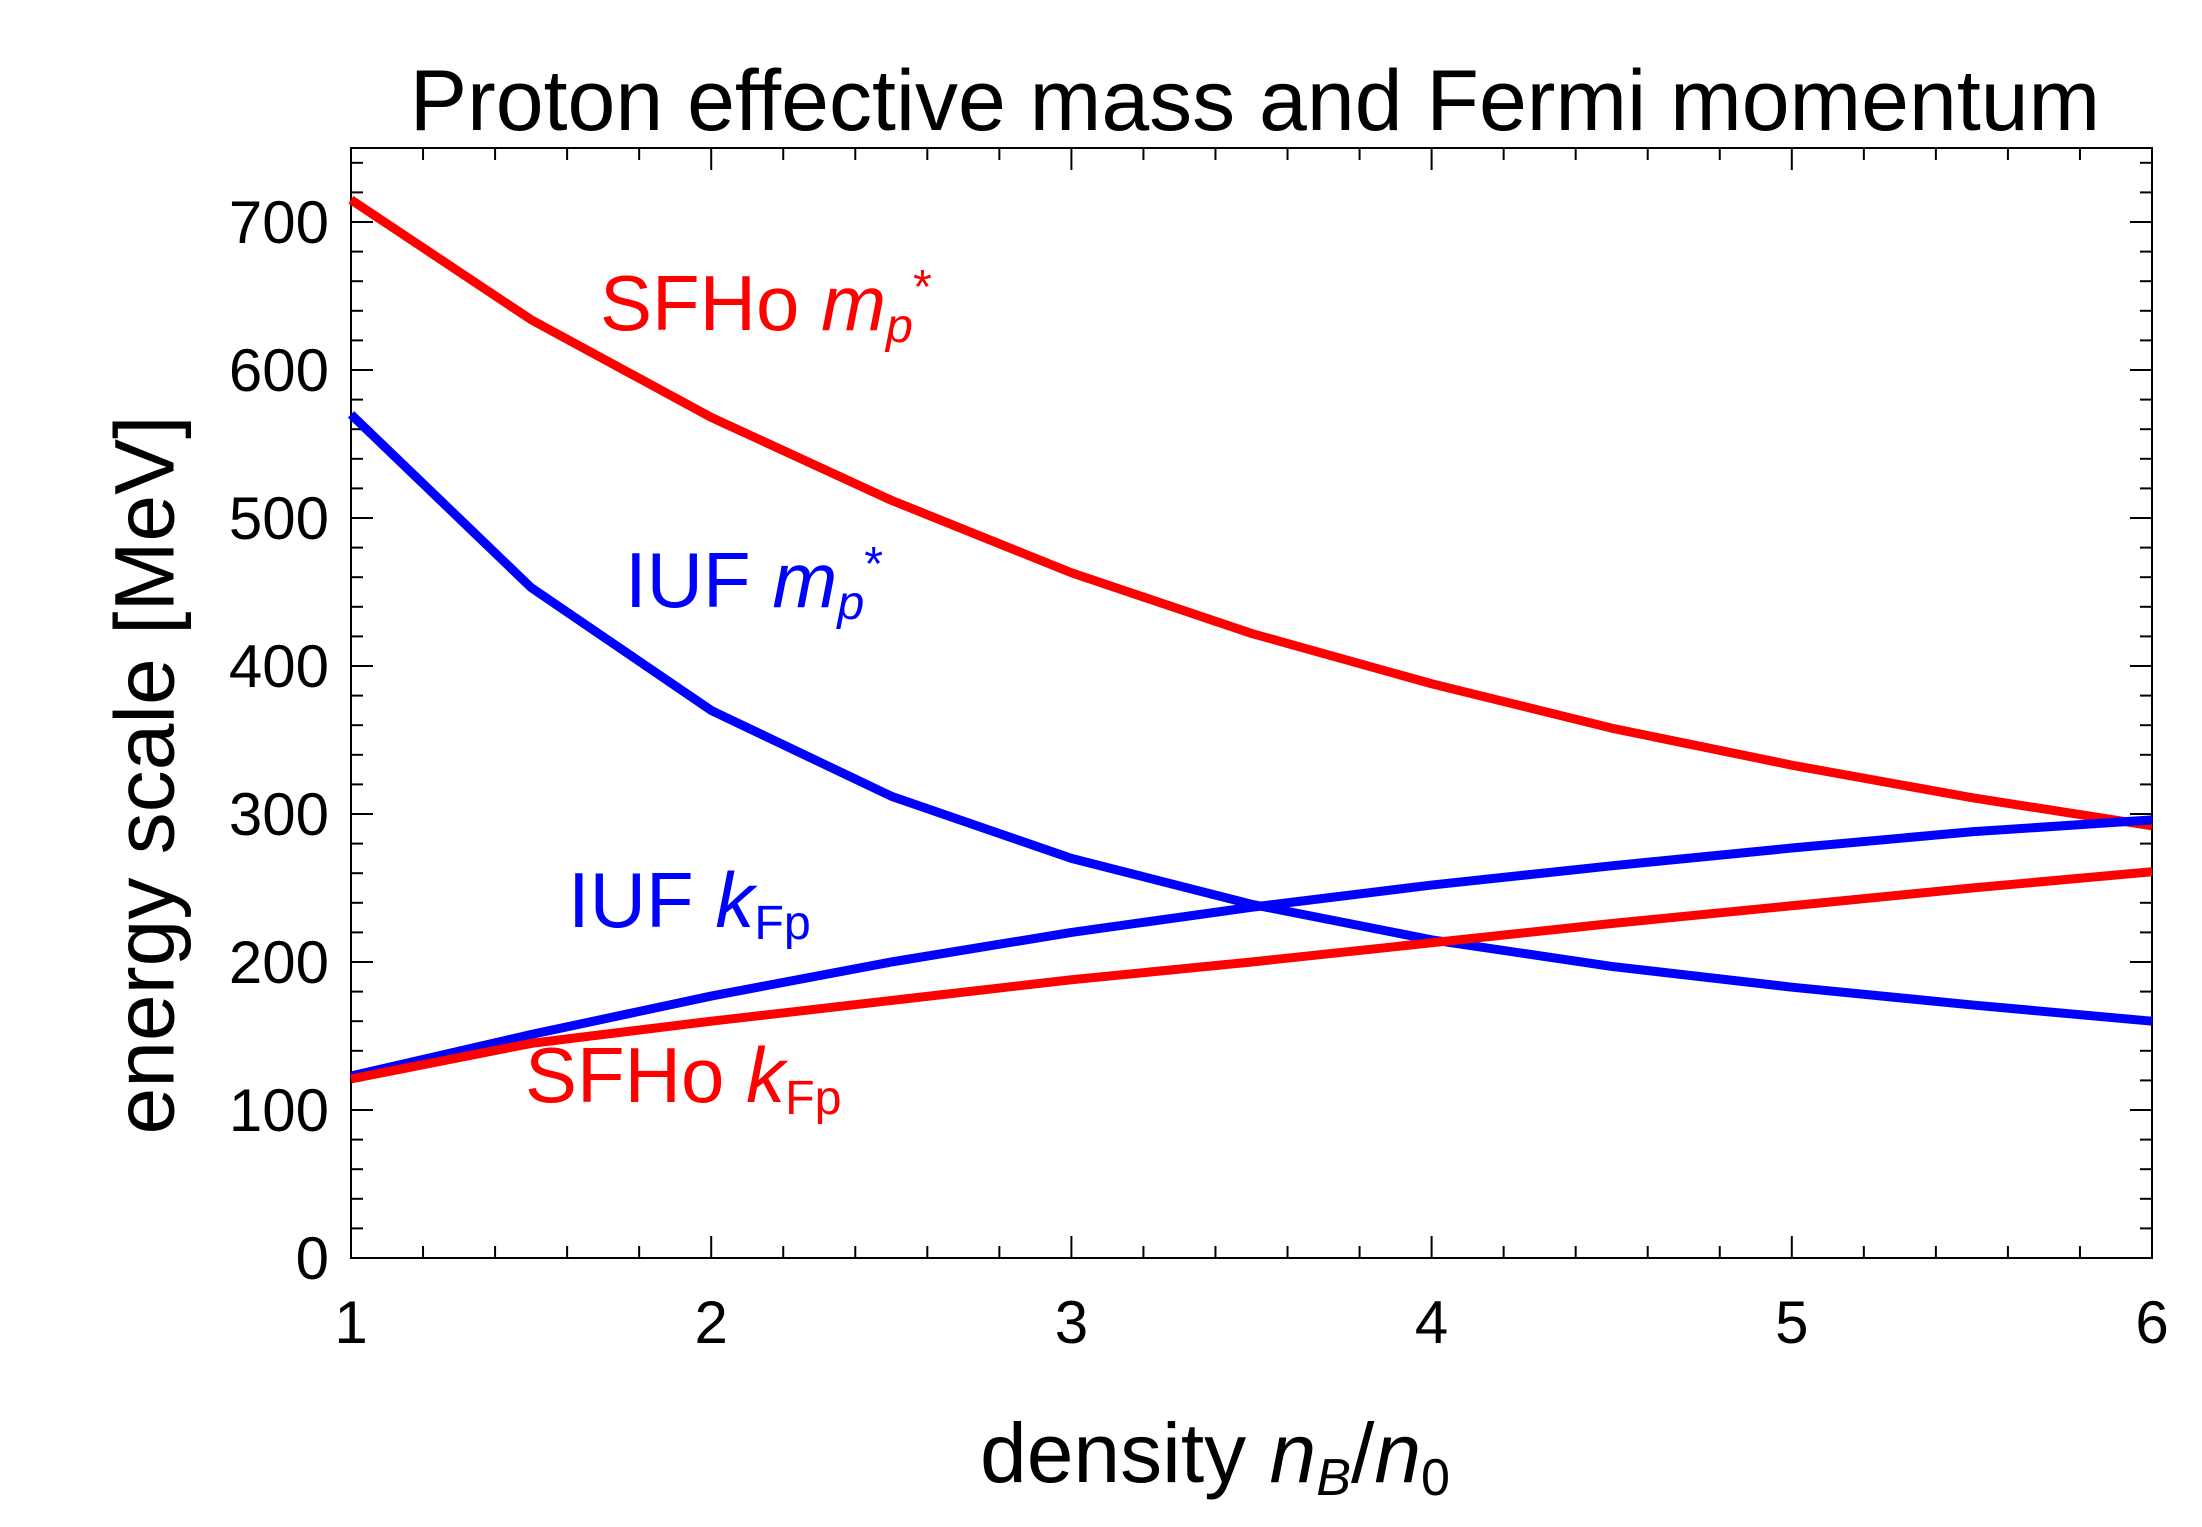  I want to click on x-tick-label: 2, so click(711, 1322).